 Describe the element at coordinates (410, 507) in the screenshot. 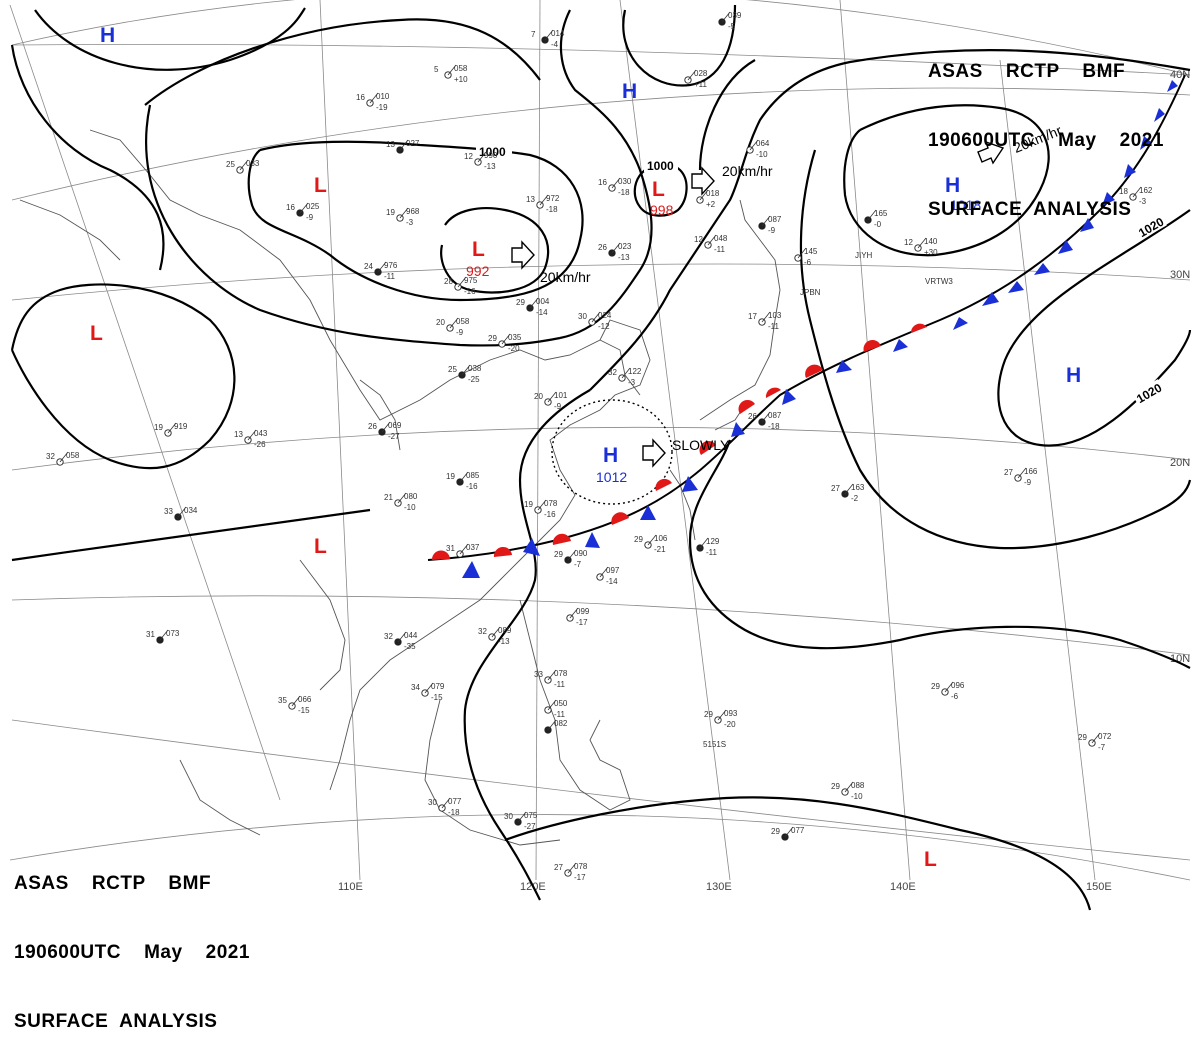

I see `station-tendency: -10` at that location.